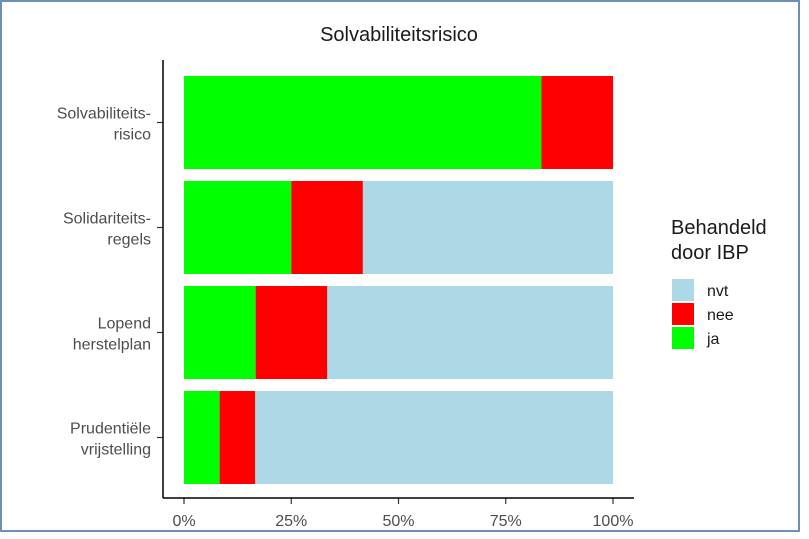  Describe the element at coordinates (613, 521) in the screenshot. I see `x-tick-label: 100%` at that location.